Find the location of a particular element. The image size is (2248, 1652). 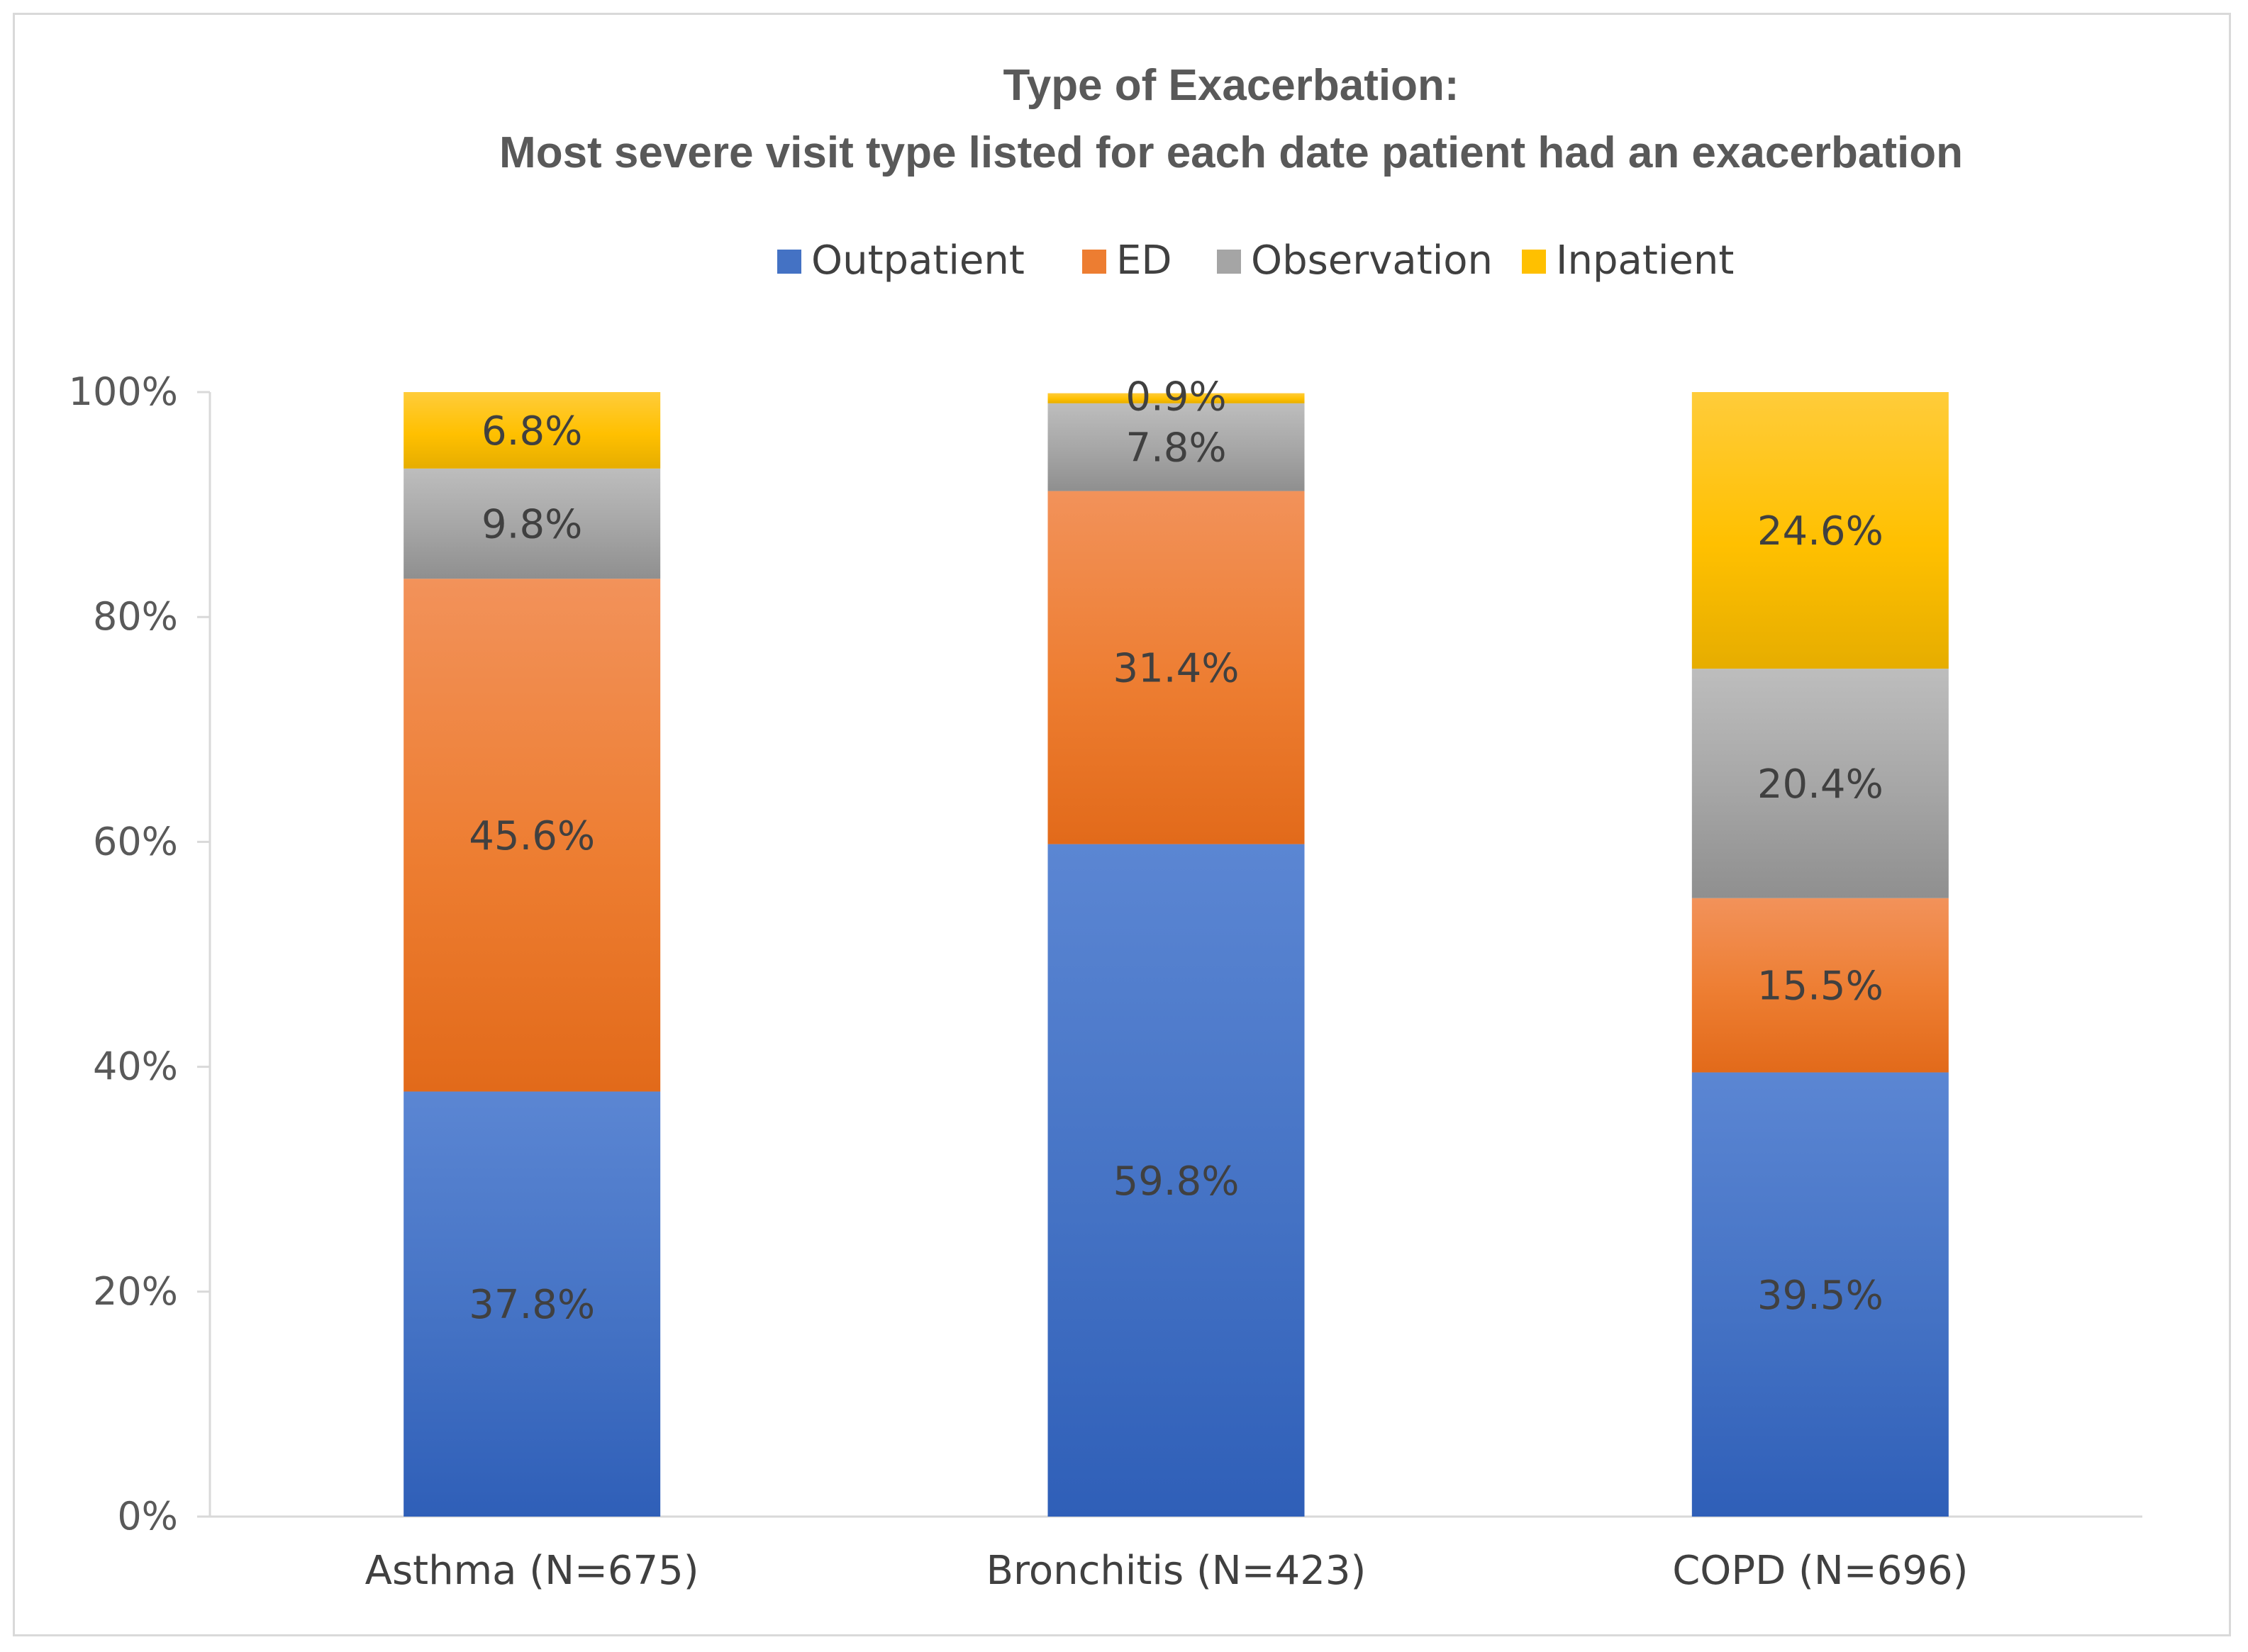

data-label: 0.9% is located at coordinates (1175, 397).